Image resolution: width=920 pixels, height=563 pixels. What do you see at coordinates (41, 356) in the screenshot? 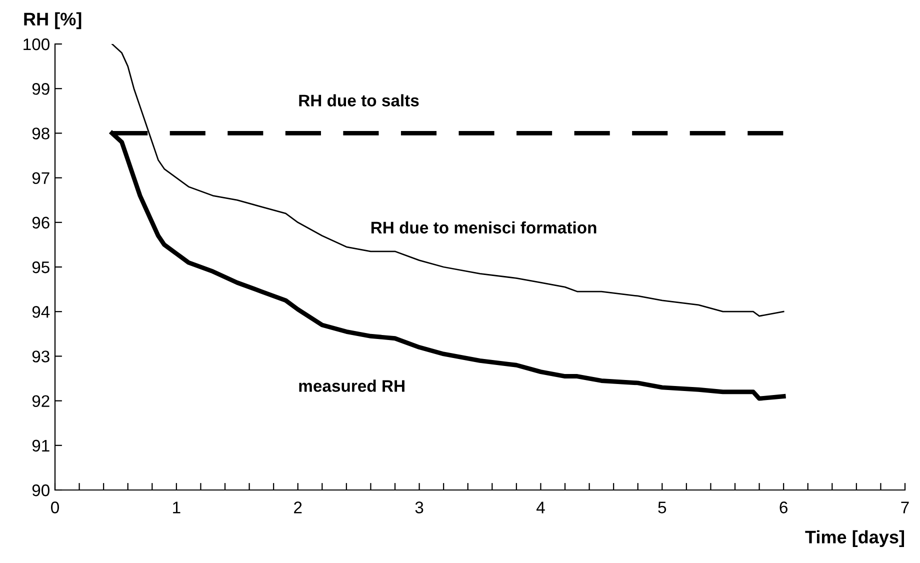
I see `y-tick-label: 93` at bounding box center [41, 356].